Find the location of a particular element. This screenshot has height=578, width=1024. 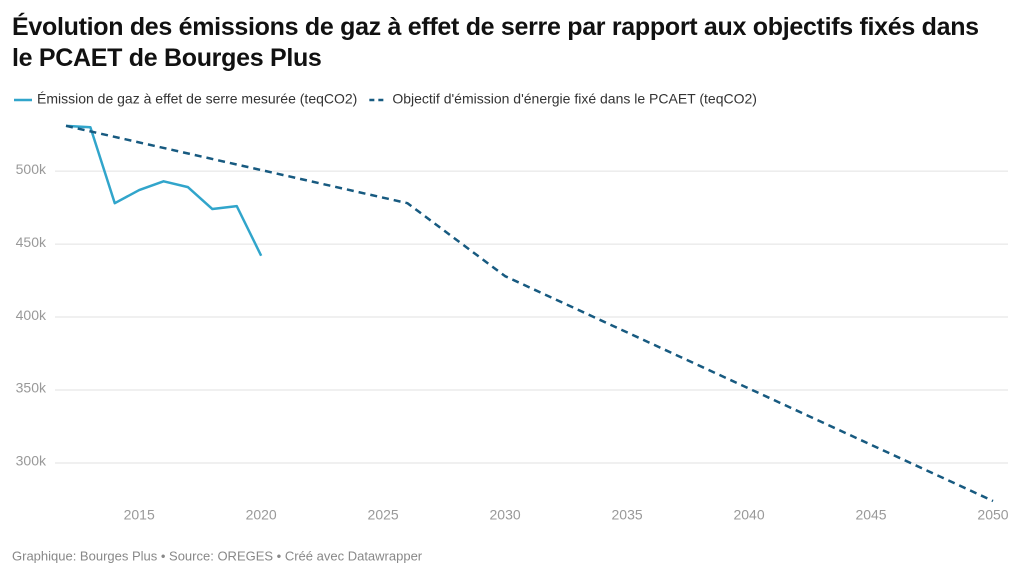

x-tick-label: 2015 is located at coordinates (139, 515).